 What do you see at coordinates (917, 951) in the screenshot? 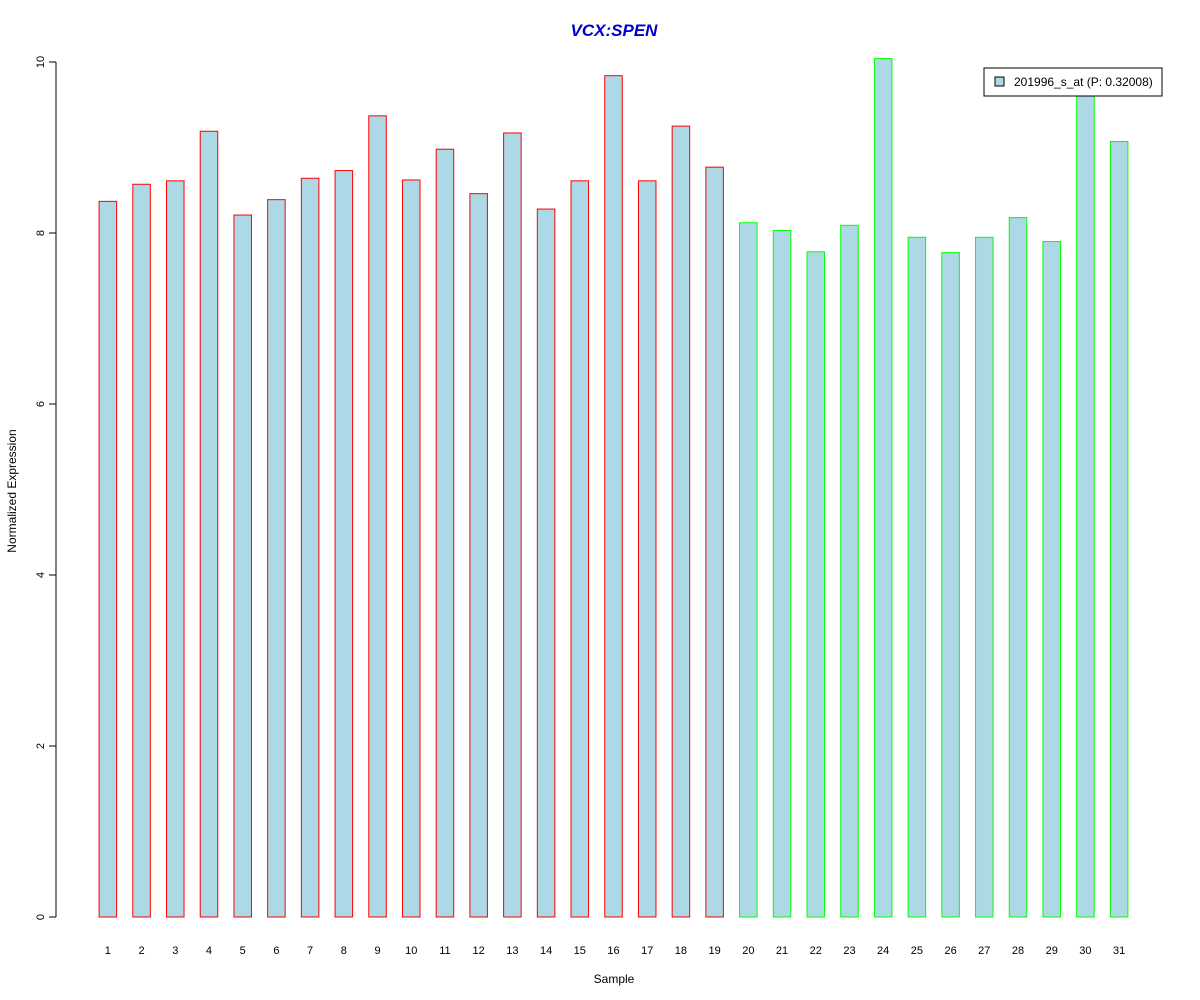
I see `x-tick-label: 25` at bounding box center [917, 951].